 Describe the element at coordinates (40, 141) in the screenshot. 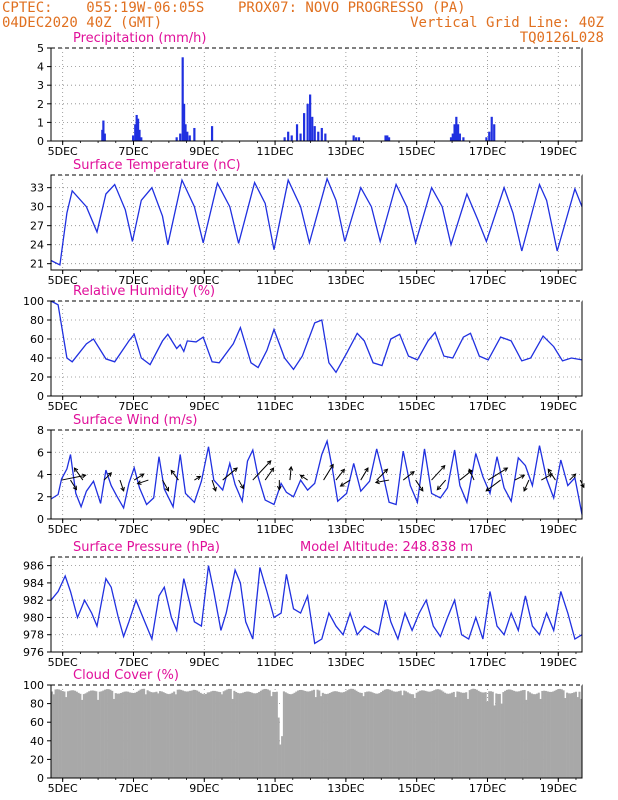

I see `y-tick-label: 0` at that location.